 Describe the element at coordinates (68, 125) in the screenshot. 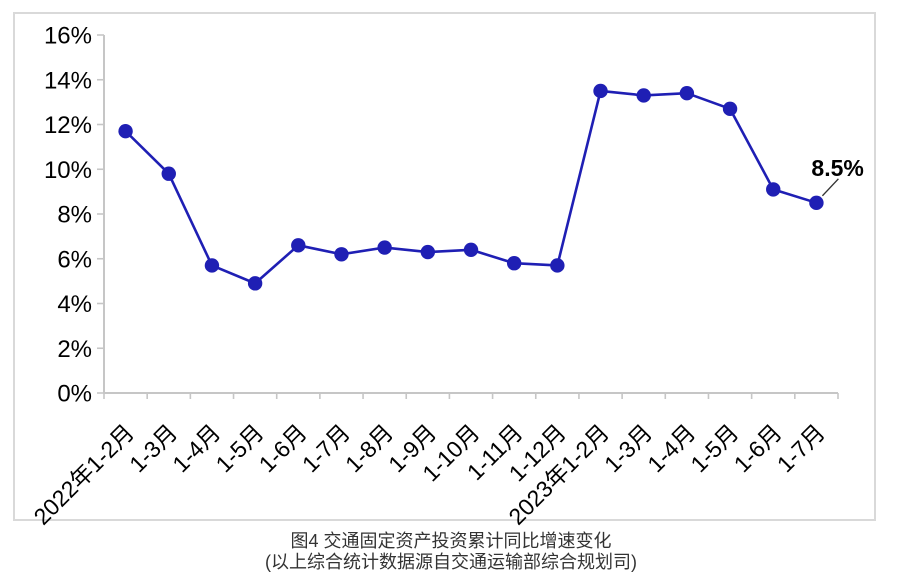

I see `y-axis-tick-label: 12%` at that location.